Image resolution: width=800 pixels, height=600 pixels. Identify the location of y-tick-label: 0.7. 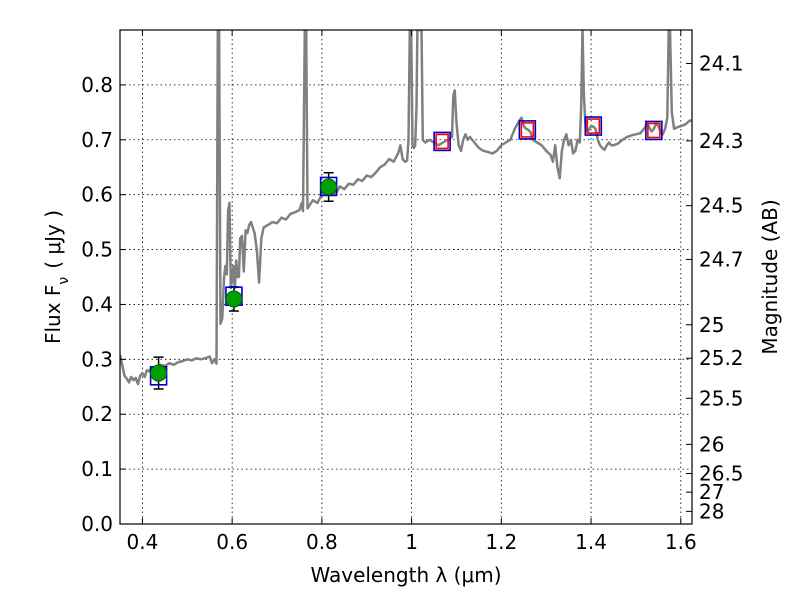
(97, 140).